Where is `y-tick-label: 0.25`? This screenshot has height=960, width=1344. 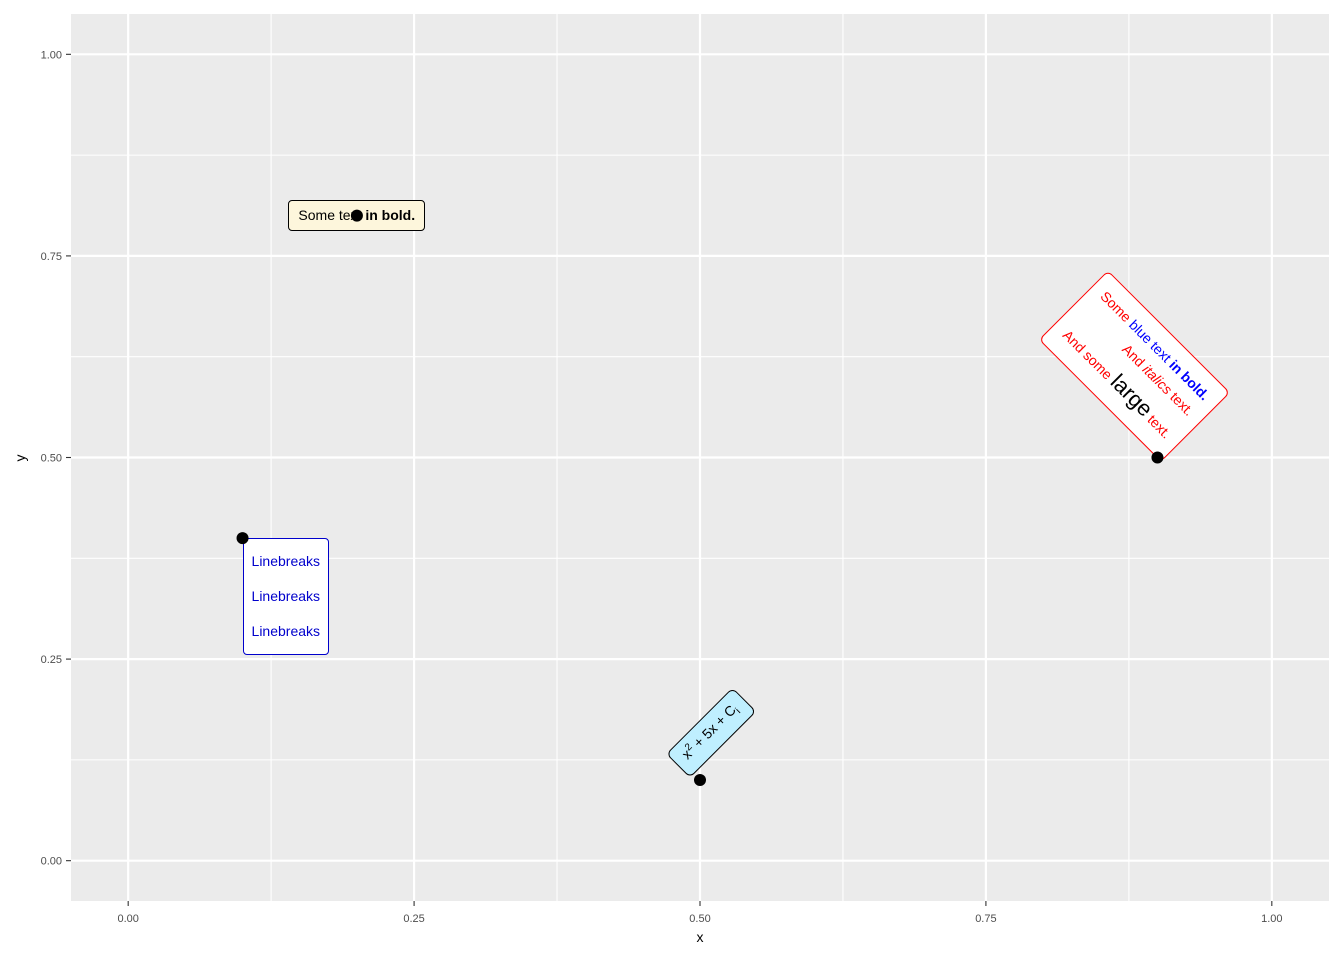 y-tick-label: 0.25 is located at coordinates (51, 660).